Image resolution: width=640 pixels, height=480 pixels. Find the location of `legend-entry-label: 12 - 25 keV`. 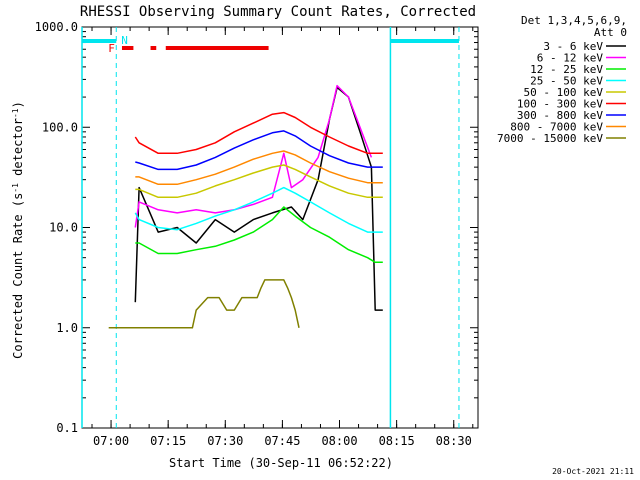

legend-entry-label: 12 - 25 keV is located at coordinates (566, 69).